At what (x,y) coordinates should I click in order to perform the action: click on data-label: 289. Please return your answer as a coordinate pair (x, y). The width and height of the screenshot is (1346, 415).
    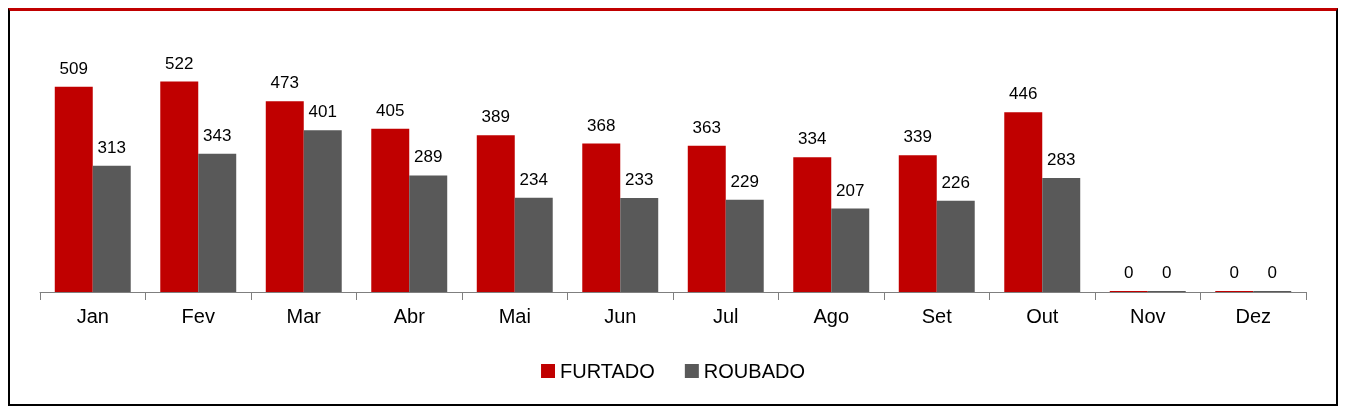
    Looking at the image, I should click on (428, 157).